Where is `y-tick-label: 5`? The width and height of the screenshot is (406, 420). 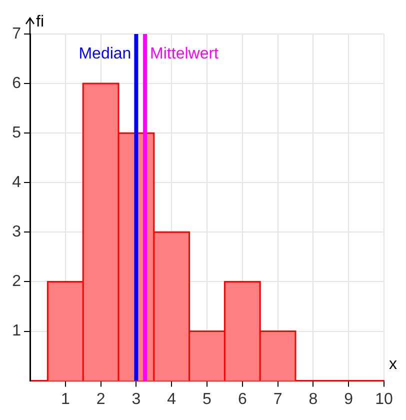
y-tick-label: 5 is located at coordinates (17, 133).